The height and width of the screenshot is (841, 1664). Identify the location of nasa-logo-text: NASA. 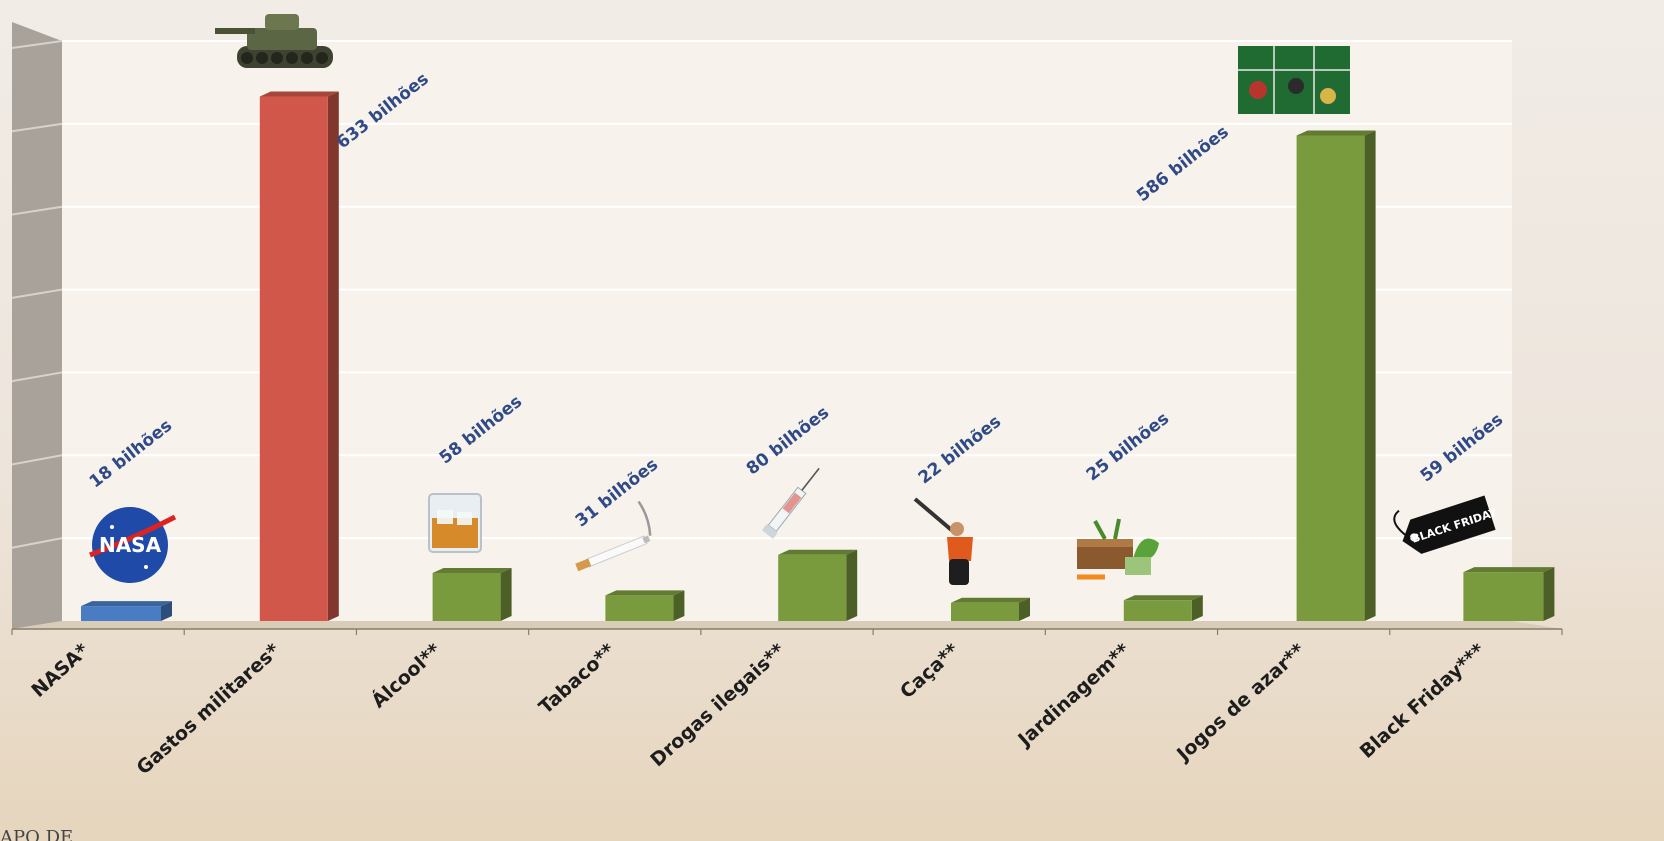
(130, 545).